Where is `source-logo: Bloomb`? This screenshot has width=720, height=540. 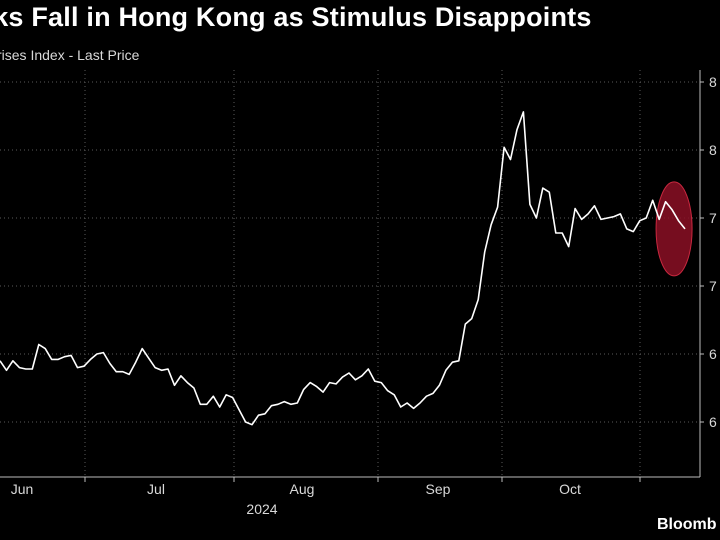 source-logo: Bloomb is located at coordinates (687, 524).